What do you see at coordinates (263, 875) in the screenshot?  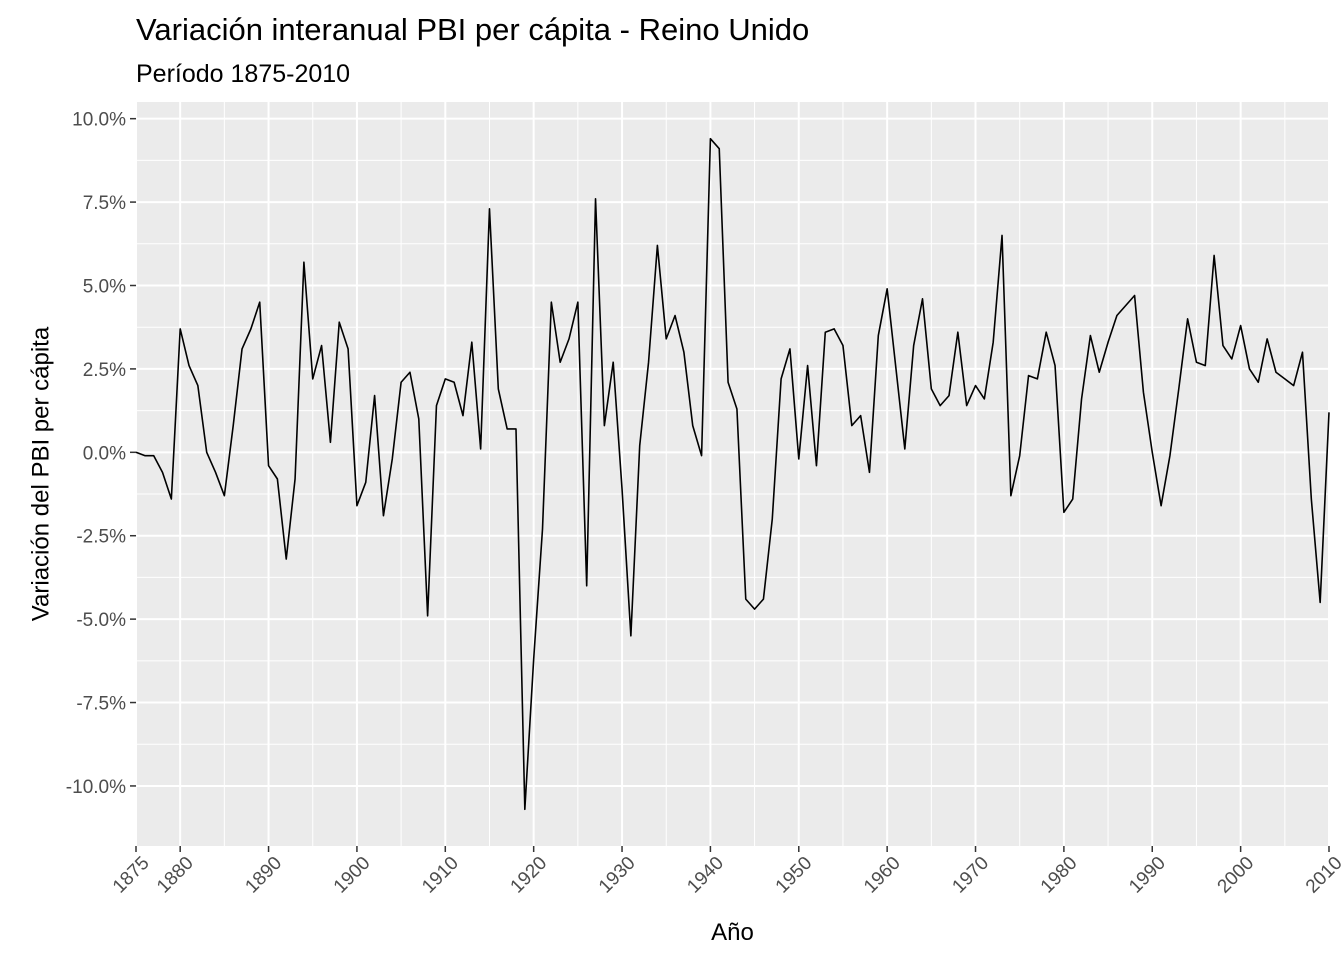 I see `x-tick-label: 1890` at bounding box center [263, 875].